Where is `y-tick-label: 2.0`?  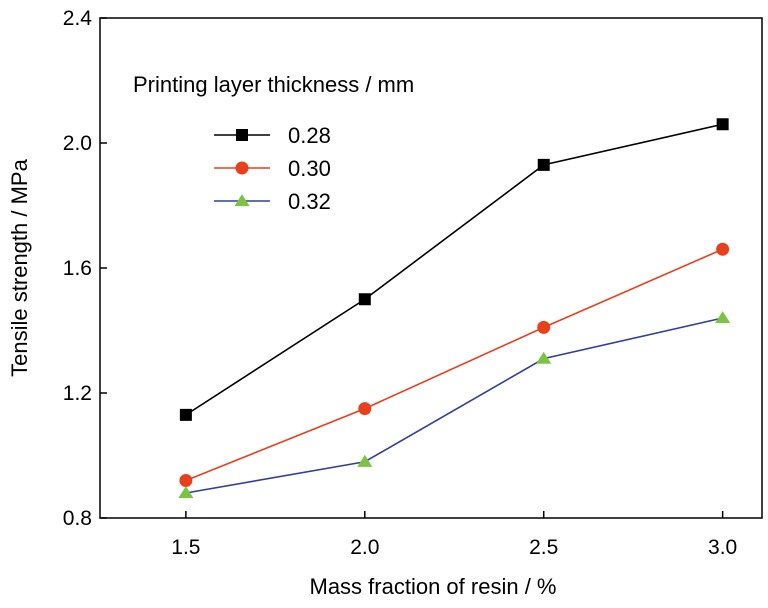 y-tick-label: 2.0 is located at coordinates (77, 143).